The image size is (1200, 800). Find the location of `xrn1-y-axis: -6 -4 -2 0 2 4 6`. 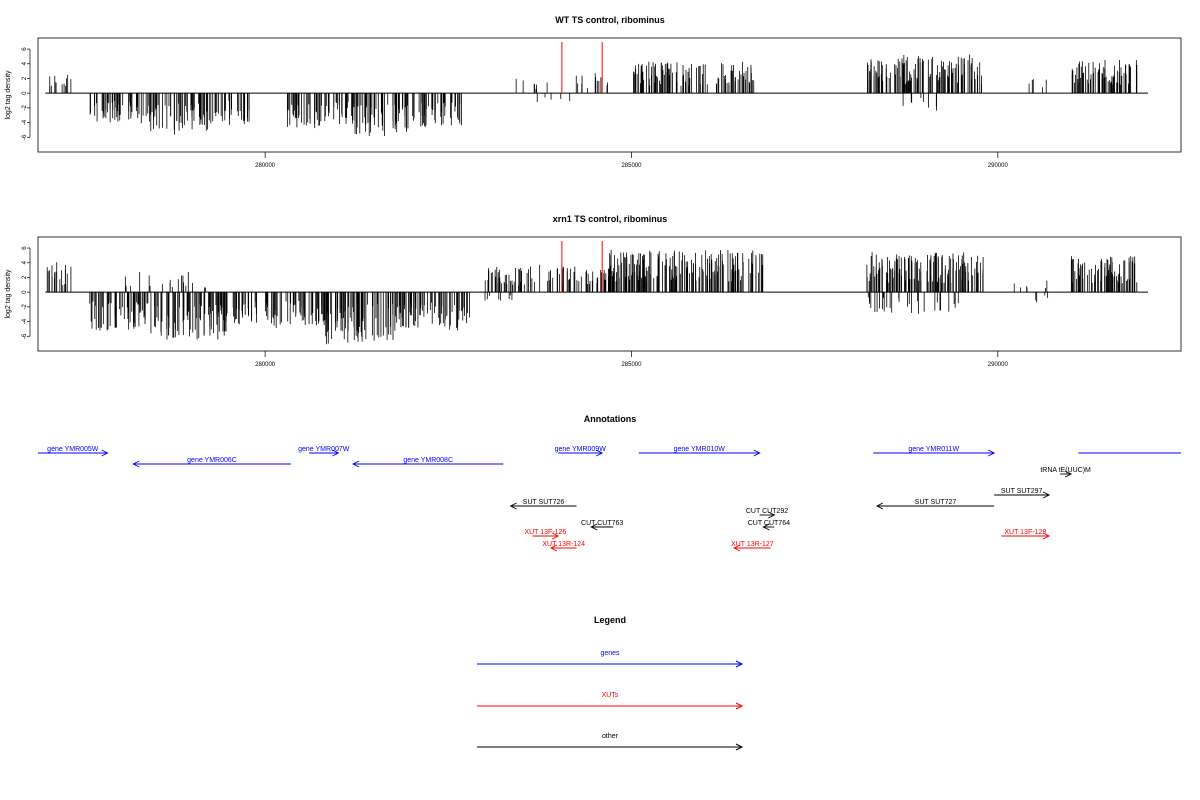

xrn1-y-axis: -6 -4 -2 0 2 4 6 is located at coordinates (26, 292).